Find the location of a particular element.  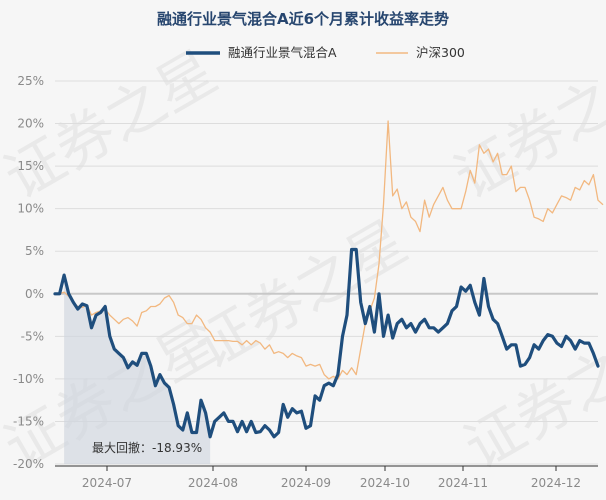

y-tick-label: -10% is located at coordinates (28, 379).